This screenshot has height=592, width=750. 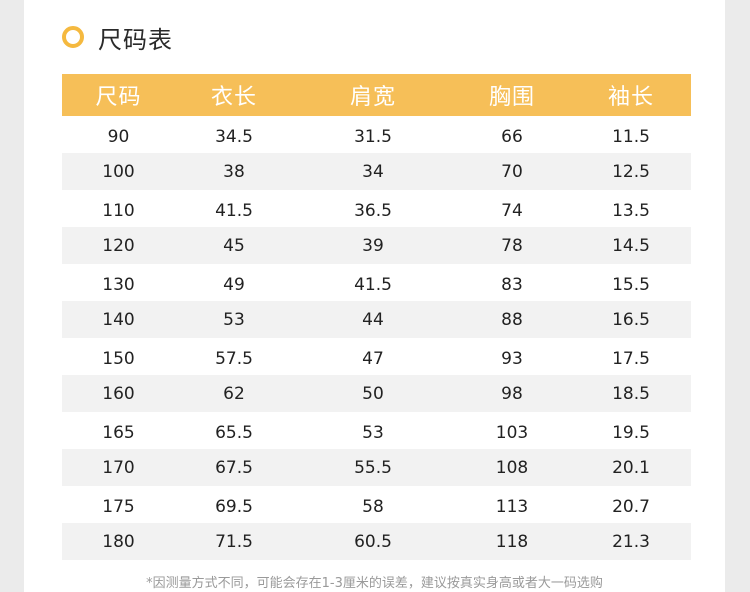 I want to click on page-title: 尺码表, so click(x=135, y=39).